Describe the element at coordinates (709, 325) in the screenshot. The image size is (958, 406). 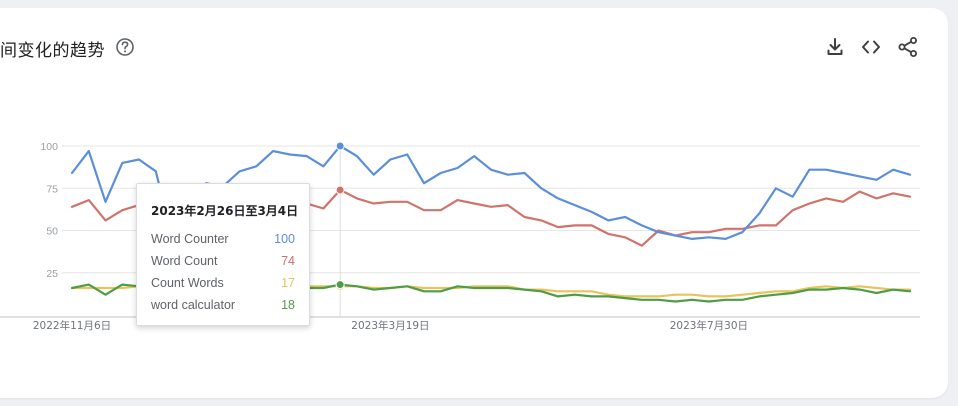
I see `x-tick-label: 2023年7月30日` at that location.